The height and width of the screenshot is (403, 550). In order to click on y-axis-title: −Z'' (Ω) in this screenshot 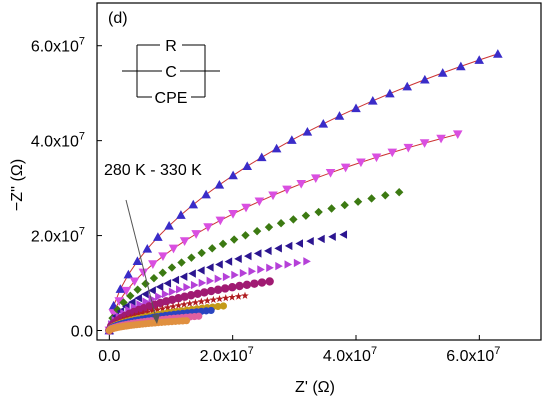, I will do `click(17, 185)`.